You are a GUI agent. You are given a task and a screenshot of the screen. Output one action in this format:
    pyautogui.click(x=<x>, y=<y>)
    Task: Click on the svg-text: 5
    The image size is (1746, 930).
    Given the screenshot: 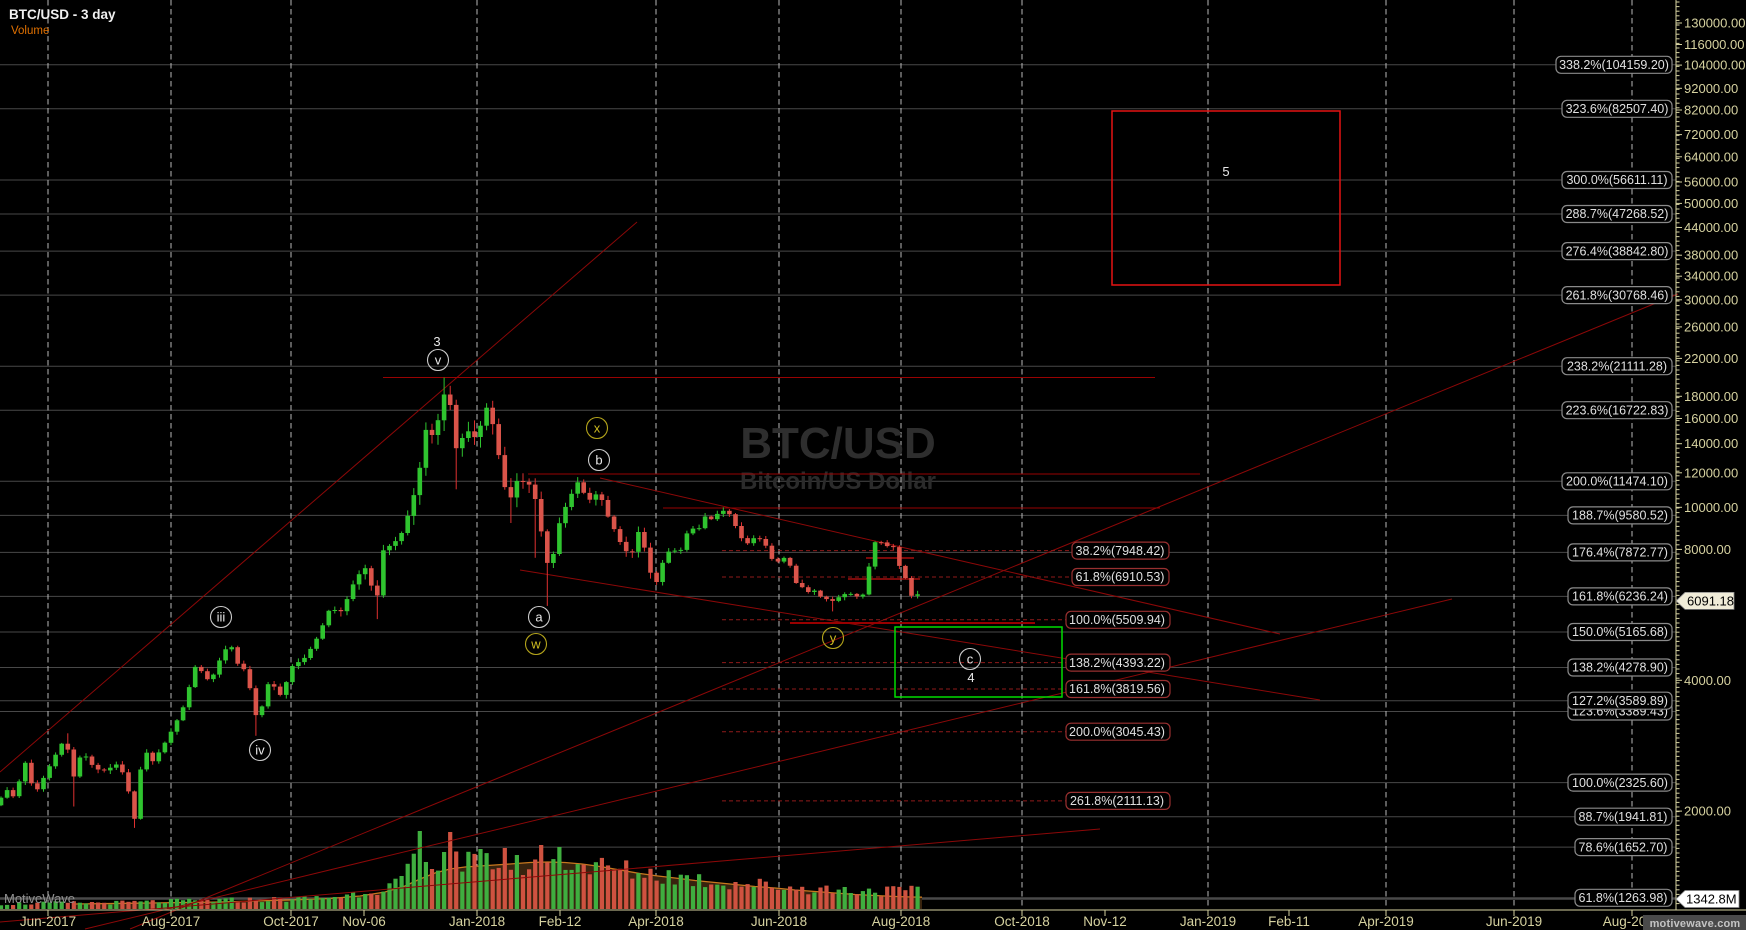 What is the action you would take?
    pyautogui.click(x=1225, y=171)
    